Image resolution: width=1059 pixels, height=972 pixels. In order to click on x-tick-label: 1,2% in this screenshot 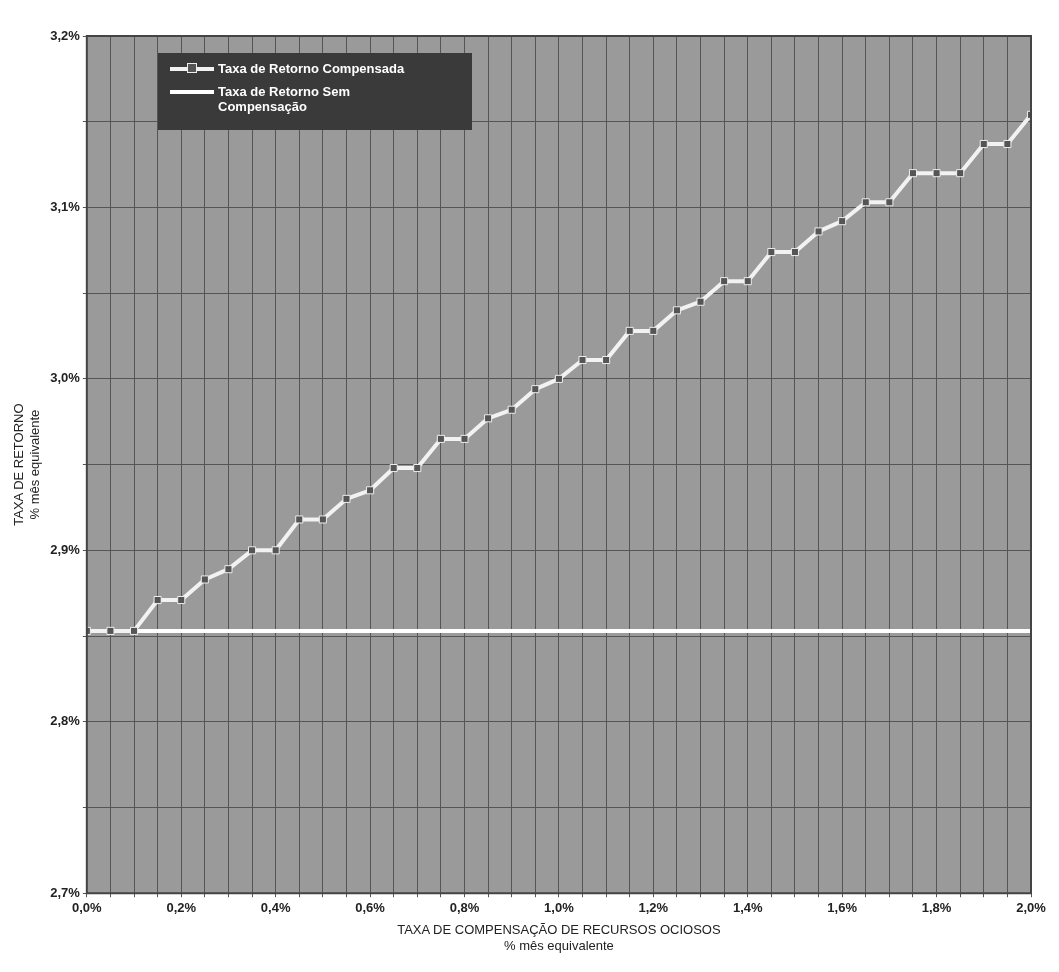, I will do `click(653, 907)`.